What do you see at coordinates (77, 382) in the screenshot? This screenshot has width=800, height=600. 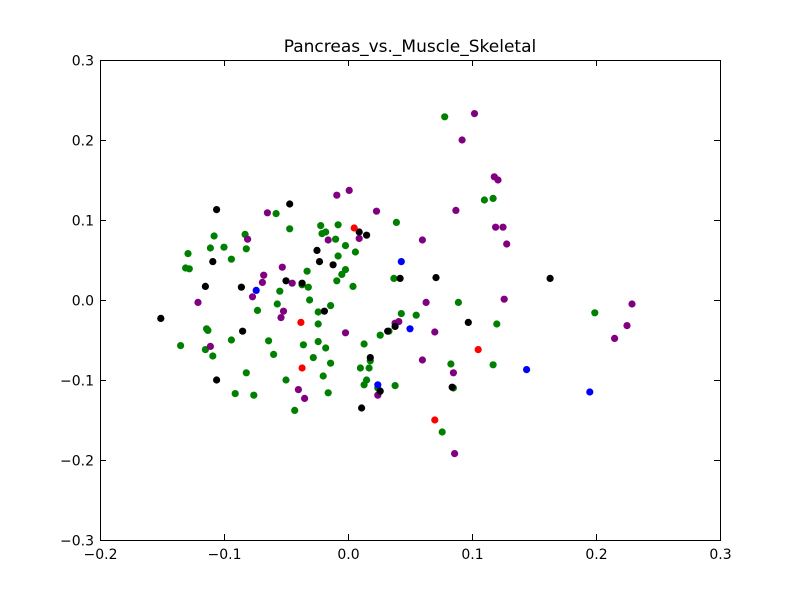 I see `y-tick-label-2: −0.1` at bounding box center [77, 382].